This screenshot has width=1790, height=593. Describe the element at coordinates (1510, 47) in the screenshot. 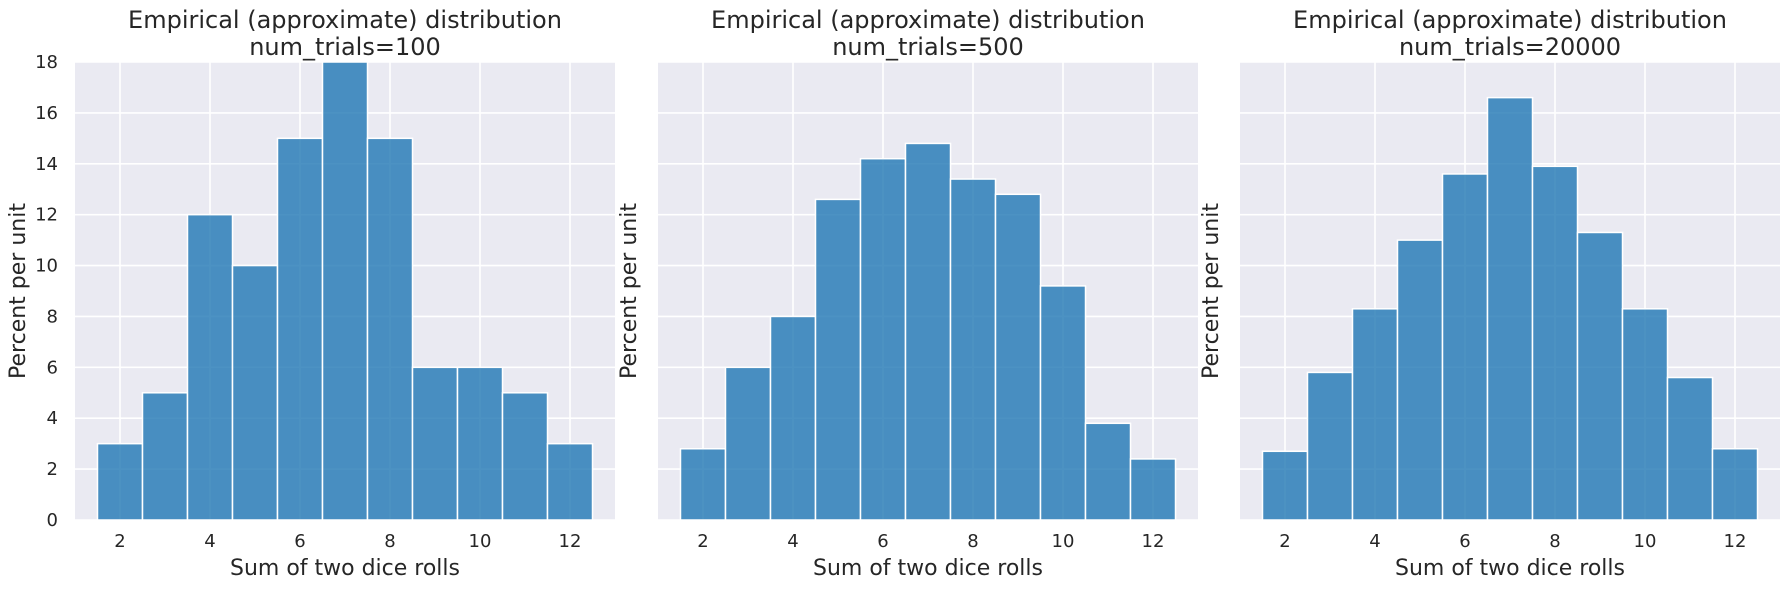

I see `chart-subtitle: num_trials=20000` at that location.